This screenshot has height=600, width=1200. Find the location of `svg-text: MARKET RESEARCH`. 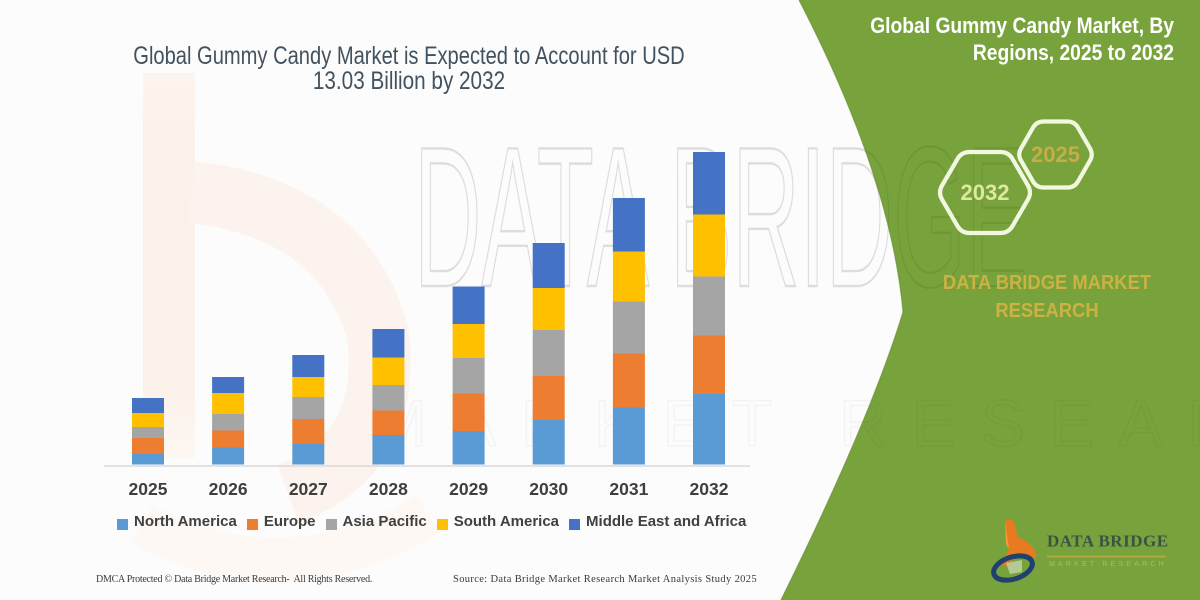

svg-text: MARKET RESEARCH is located at coordinates (1108, 564).